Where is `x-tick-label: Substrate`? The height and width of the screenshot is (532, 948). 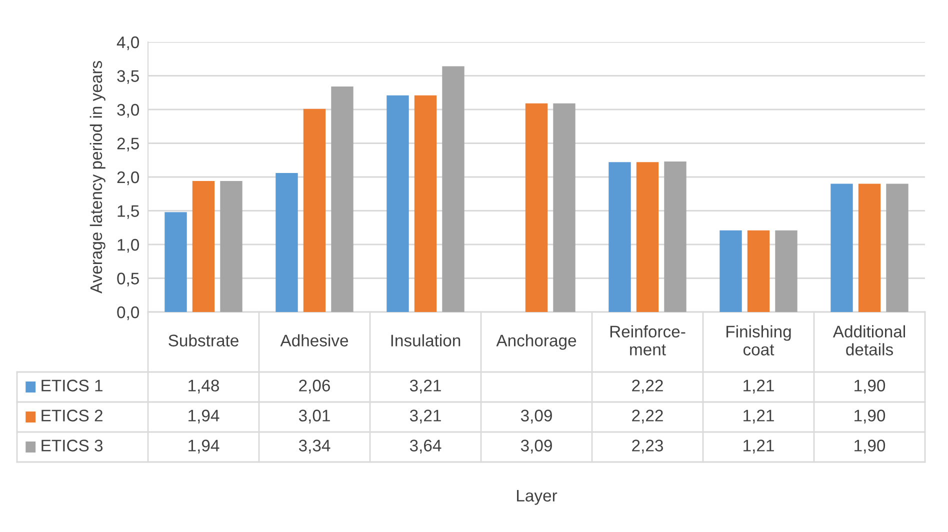
x-tick-label: Substrate is located at coordinates (203, 340).